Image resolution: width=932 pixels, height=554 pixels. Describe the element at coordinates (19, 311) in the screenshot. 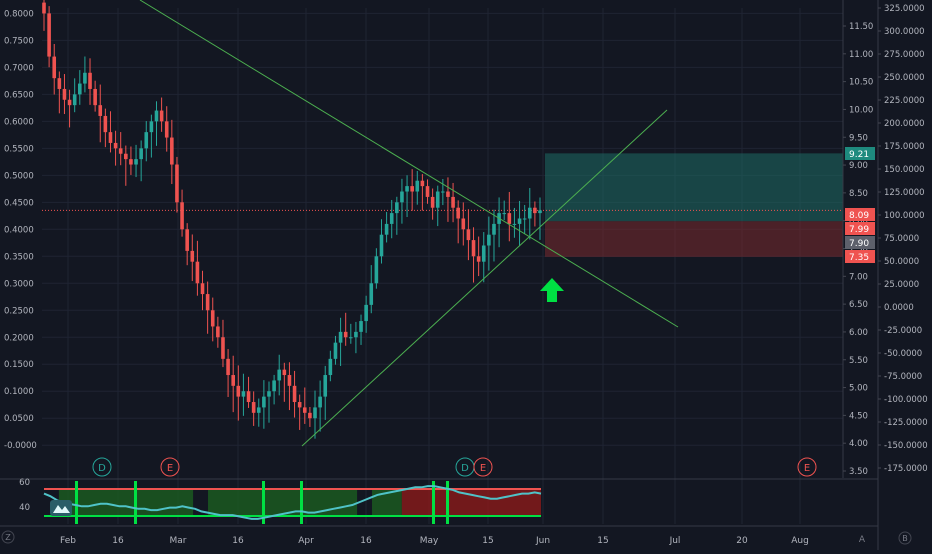

I see `left-axis-tick: 0.2500` at that location.